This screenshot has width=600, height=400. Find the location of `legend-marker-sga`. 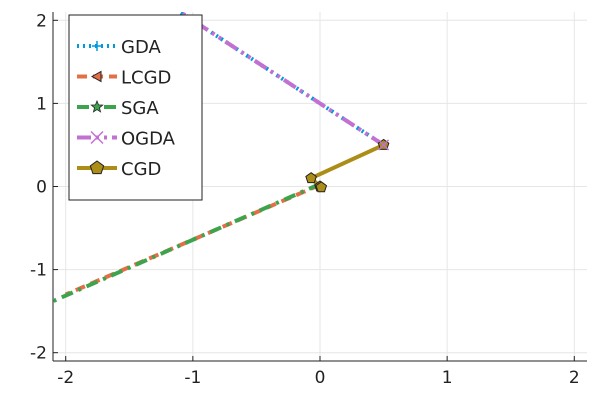

legend-marker-sga is located at coordinates (97, 106).